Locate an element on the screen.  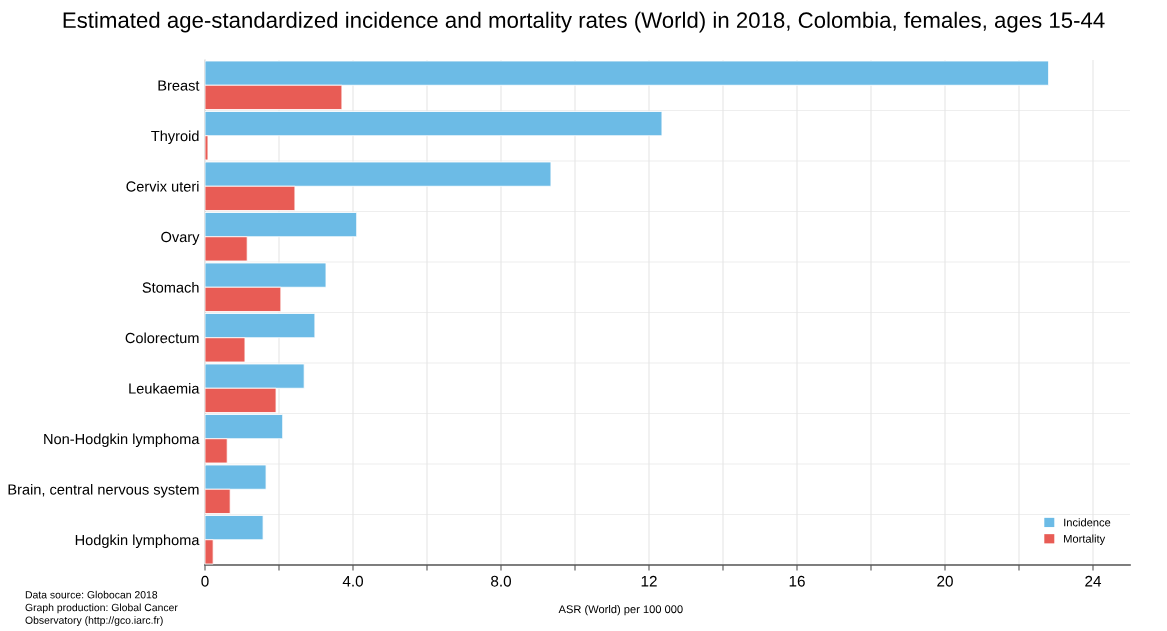
source-note: Data source: Globocan 2018 Graph production: Global Cancer Observatory (http://gco.iarc.fr) is located at coordinates (101, 608).